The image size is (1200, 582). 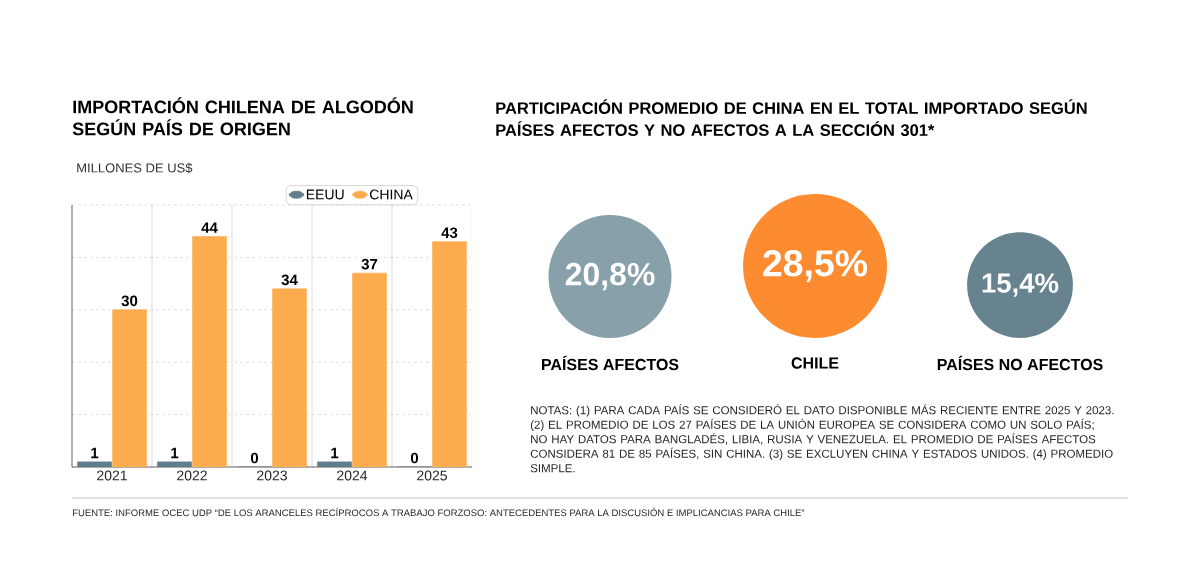 What do you see at coordinates (242, 116) in the screenshot?
I see `chart-title: IMPORTACIÓN CHILENA DE ALGODÓN SEGÚN PAÍS DE ORIGEN` at bounding box center [242, 116].